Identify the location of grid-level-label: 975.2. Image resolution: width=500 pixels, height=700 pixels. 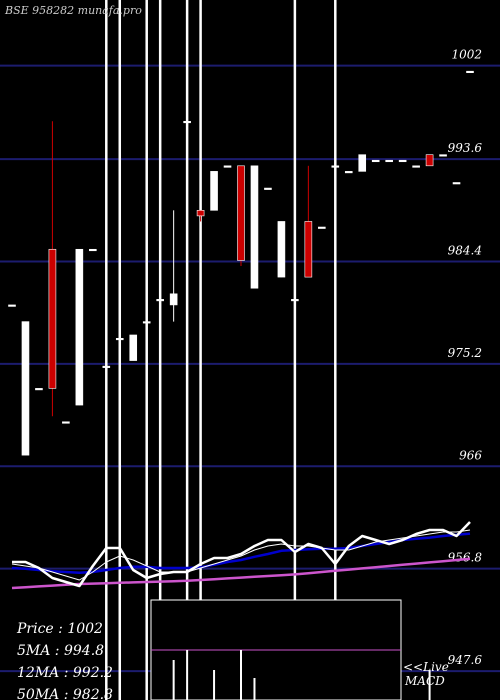
(465, 353).